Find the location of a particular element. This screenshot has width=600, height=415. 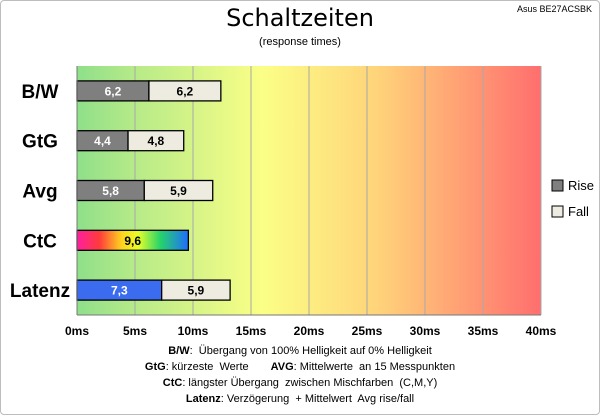

legend-swatch-fall is located at coordinates (557, 211).